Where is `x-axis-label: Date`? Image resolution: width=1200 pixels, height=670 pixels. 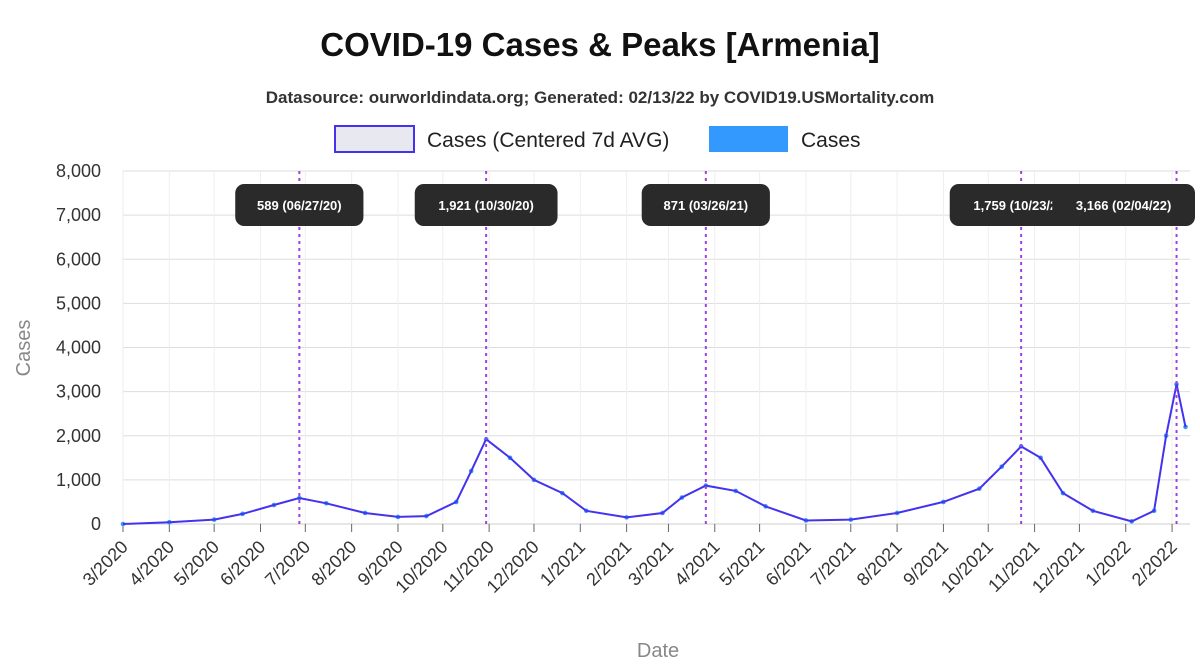 x-axis-label: Date is located at coordinates (658, 651).